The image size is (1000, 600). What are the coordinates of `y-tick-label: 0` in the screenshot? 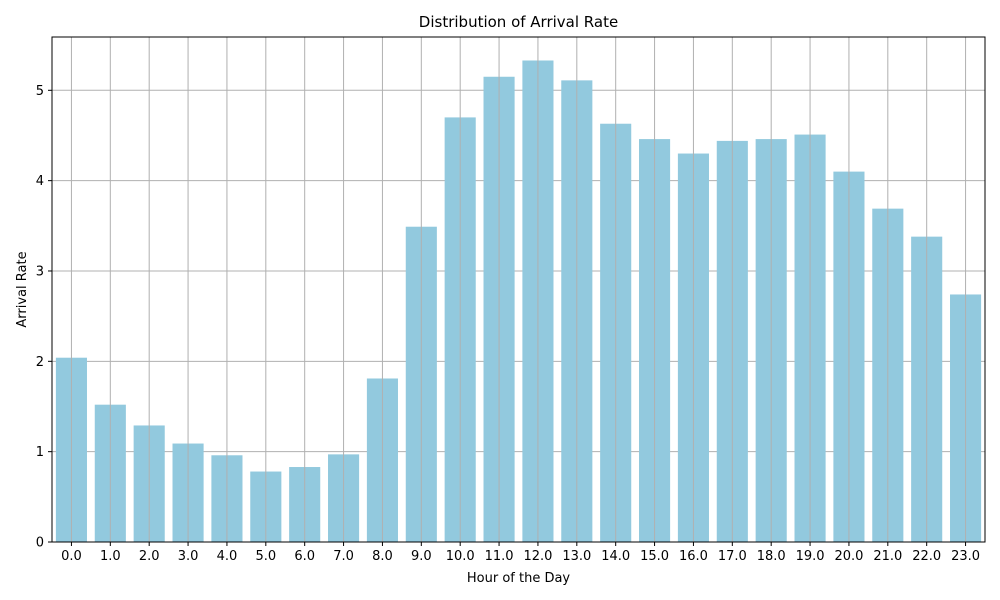 It's located at (40, 543).